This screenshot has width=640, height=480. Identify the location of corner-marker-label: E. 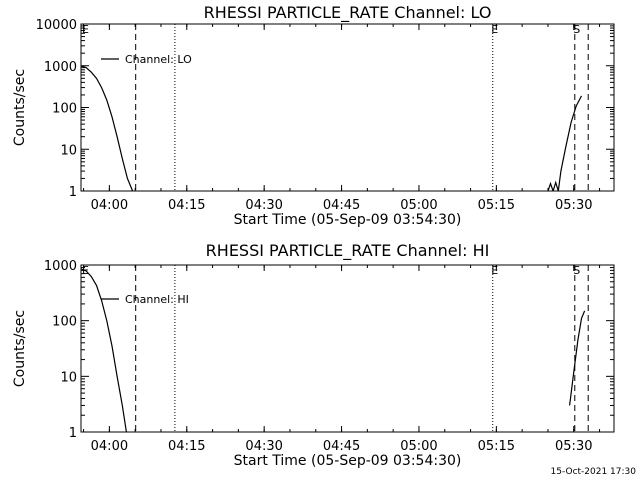
(85, 29).